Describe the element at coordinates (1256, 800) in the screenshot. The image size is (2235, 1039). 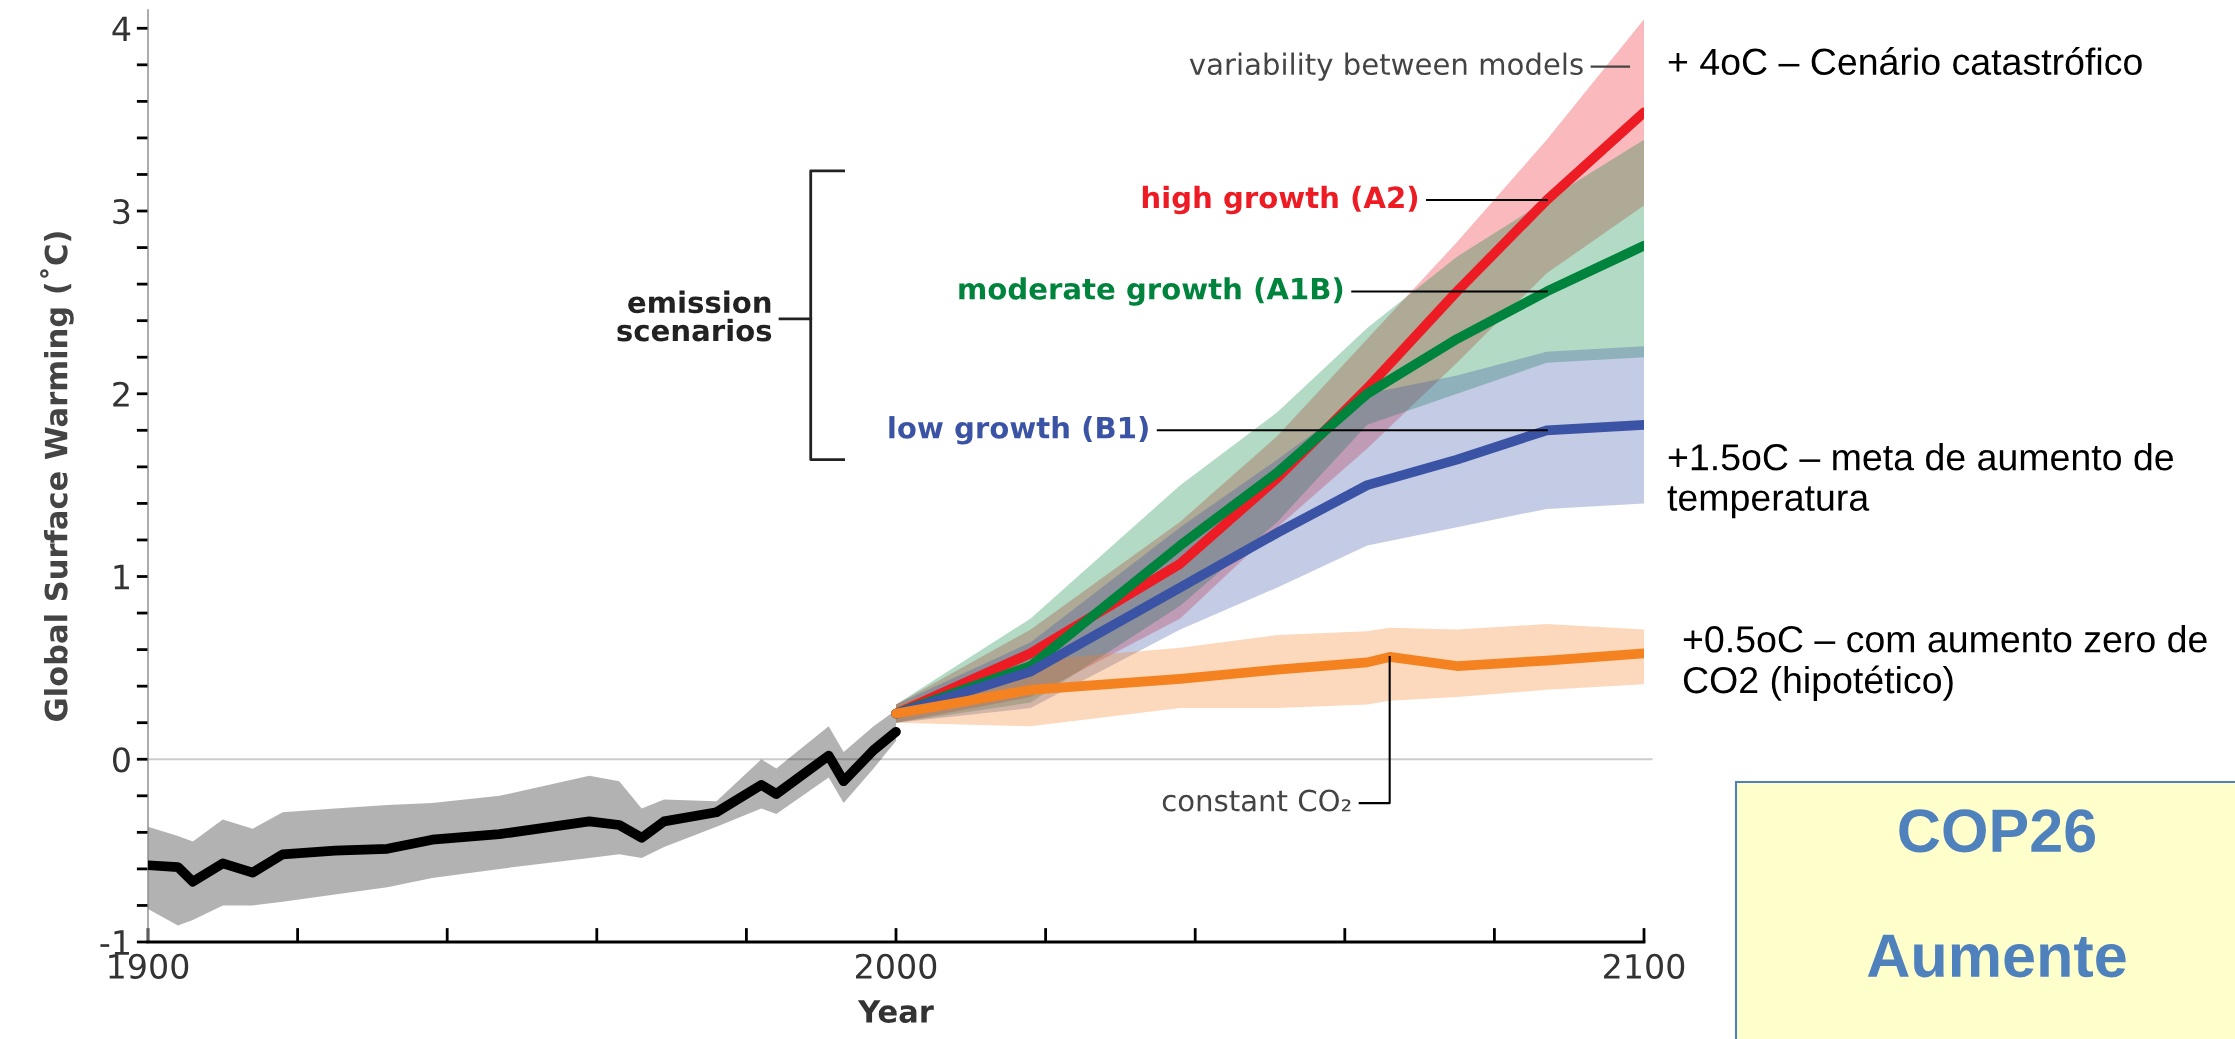
I see `annotation: constant CO₂` at that location.